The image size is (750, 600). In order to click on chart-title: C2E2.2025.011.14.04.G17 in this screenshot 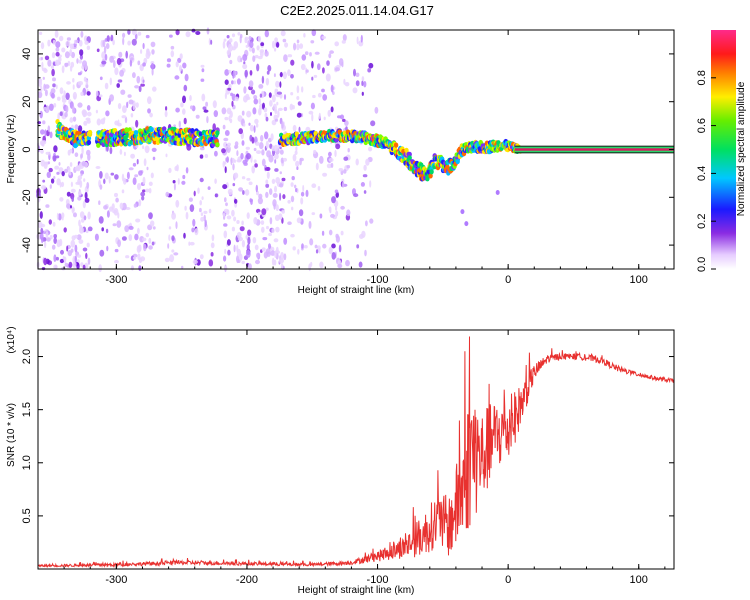, I will do `click(357, 10)`.